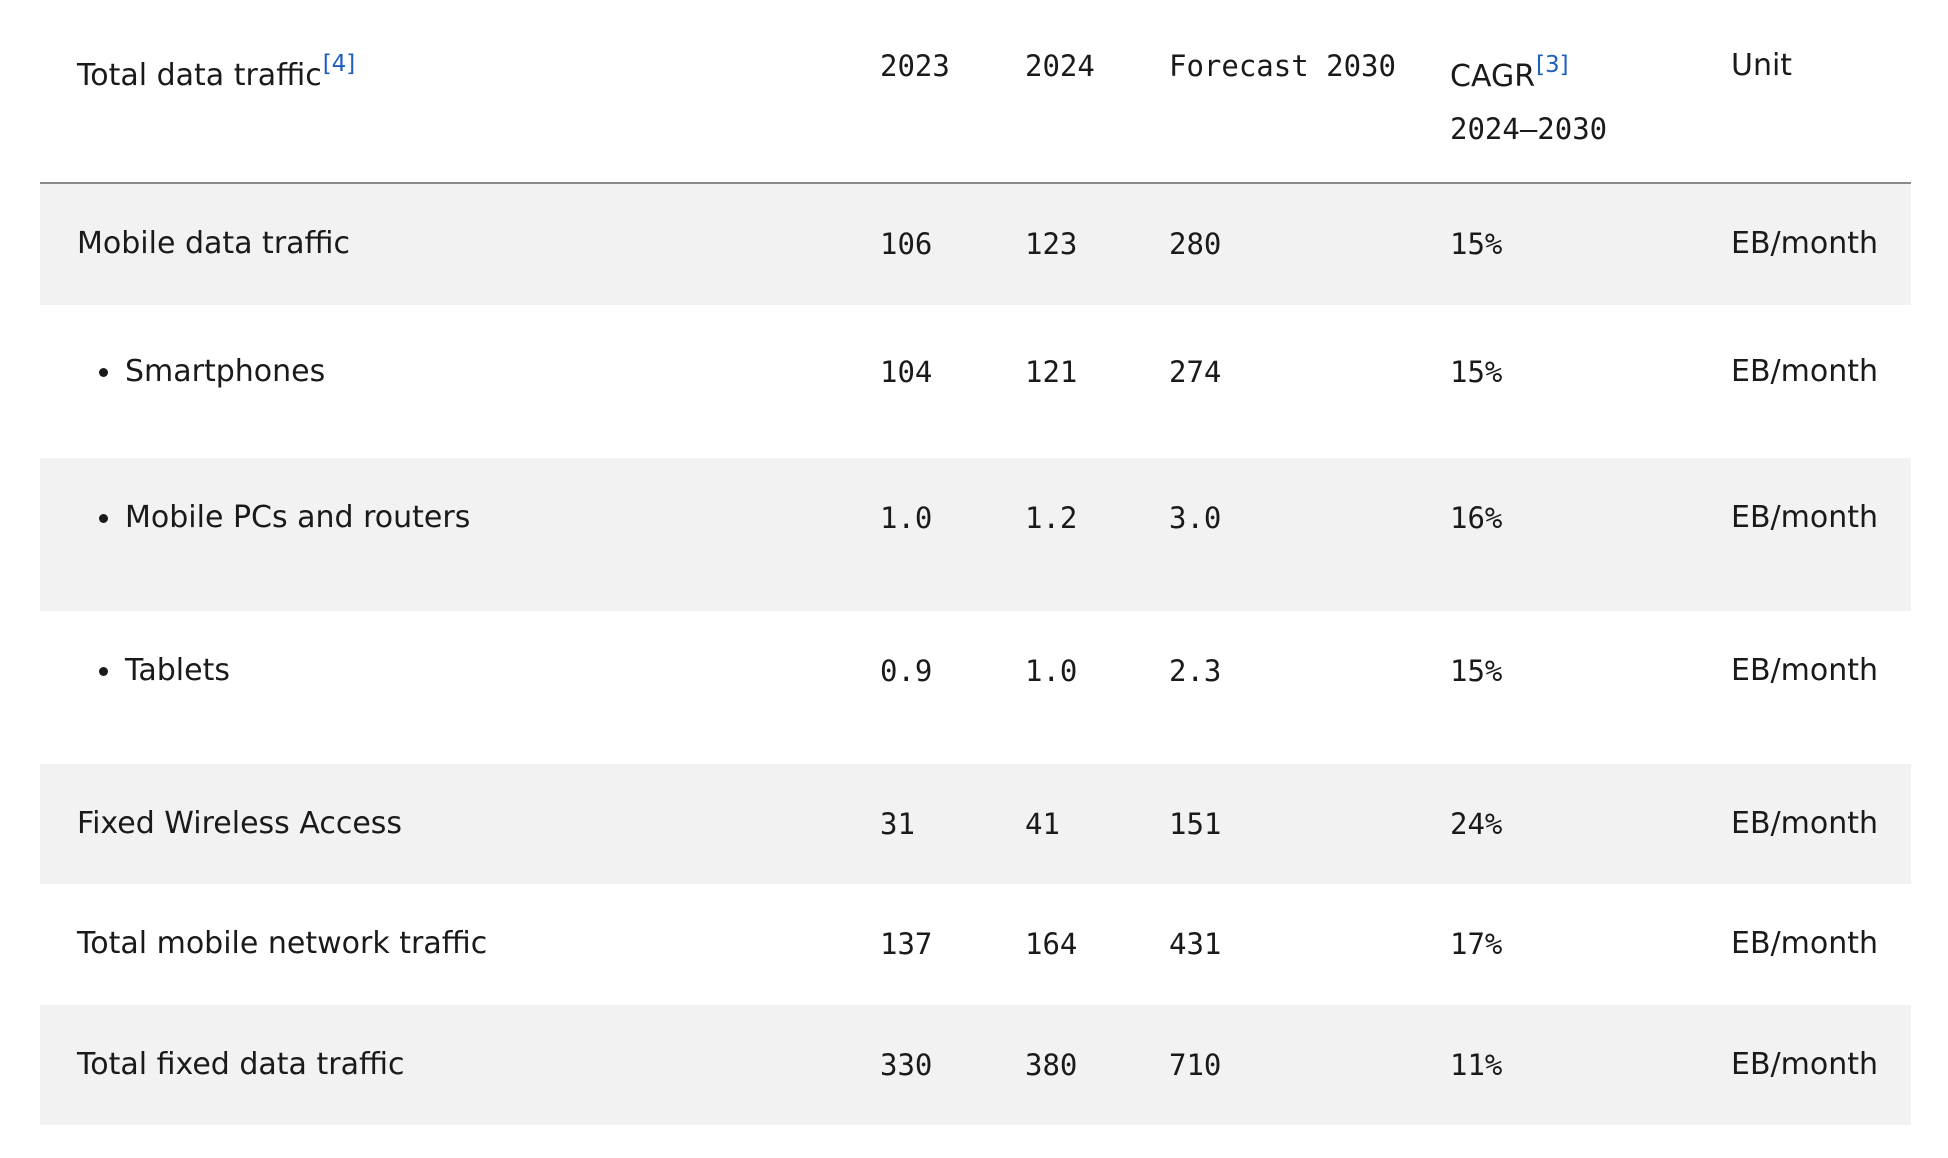  I want to click on header-cagr-label: CAGR, so click(1493, 76).